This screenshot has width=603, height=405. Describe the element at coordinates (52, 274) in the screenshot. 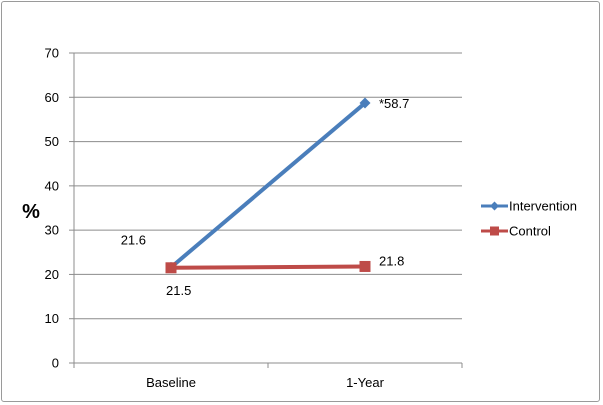

I see `y-tick-label: 20` at that location.